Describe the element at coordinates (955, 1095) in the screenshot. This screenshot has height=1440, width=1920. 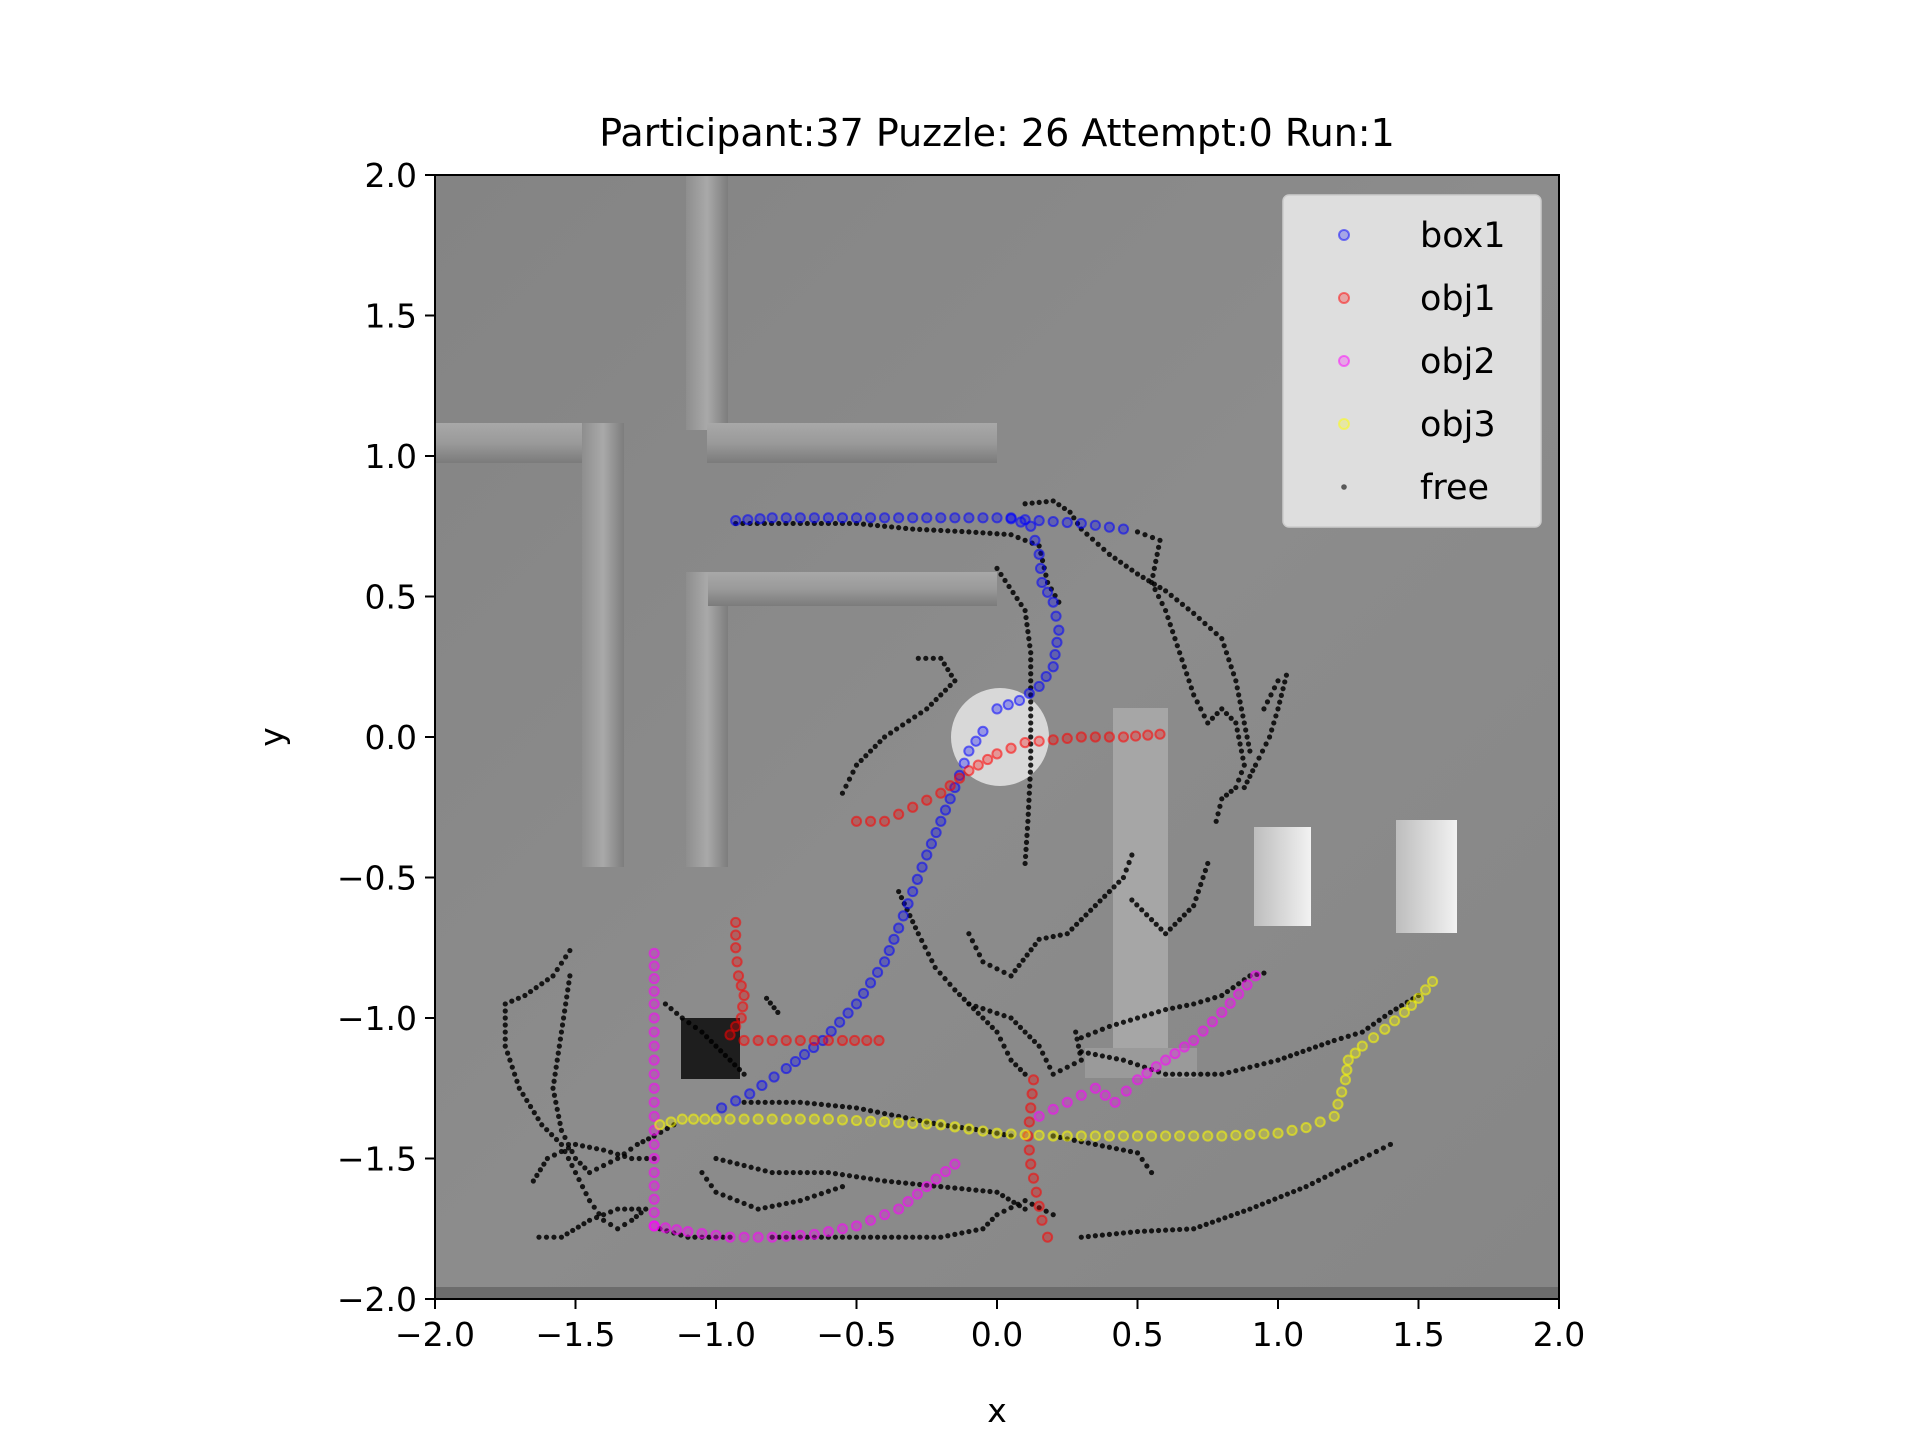
I see `series-obj2` at that location.